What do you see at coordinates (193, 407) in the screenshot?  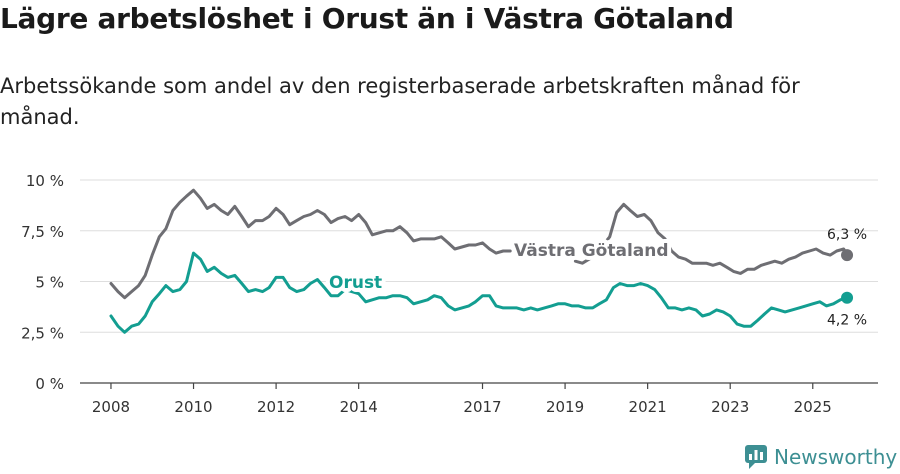 I see `x-tick-label: 2010` at bounding box center [193, 407].